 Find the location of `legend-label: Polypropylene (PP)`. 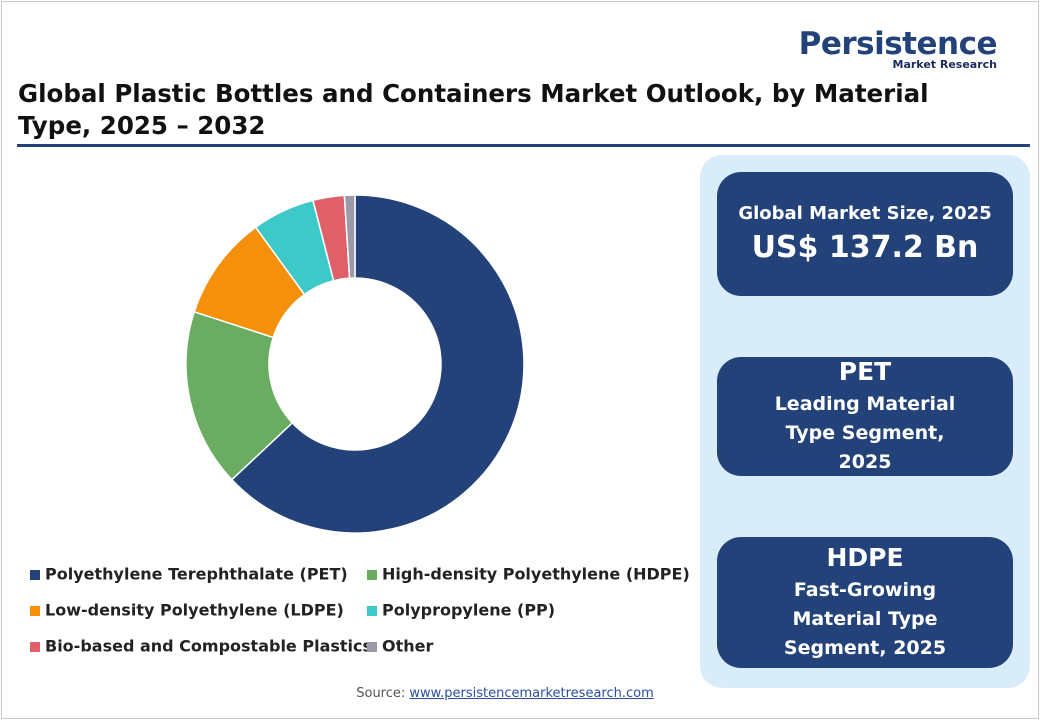

legend-label: Polypropylene (PP) is located at coordinates (468, 610).